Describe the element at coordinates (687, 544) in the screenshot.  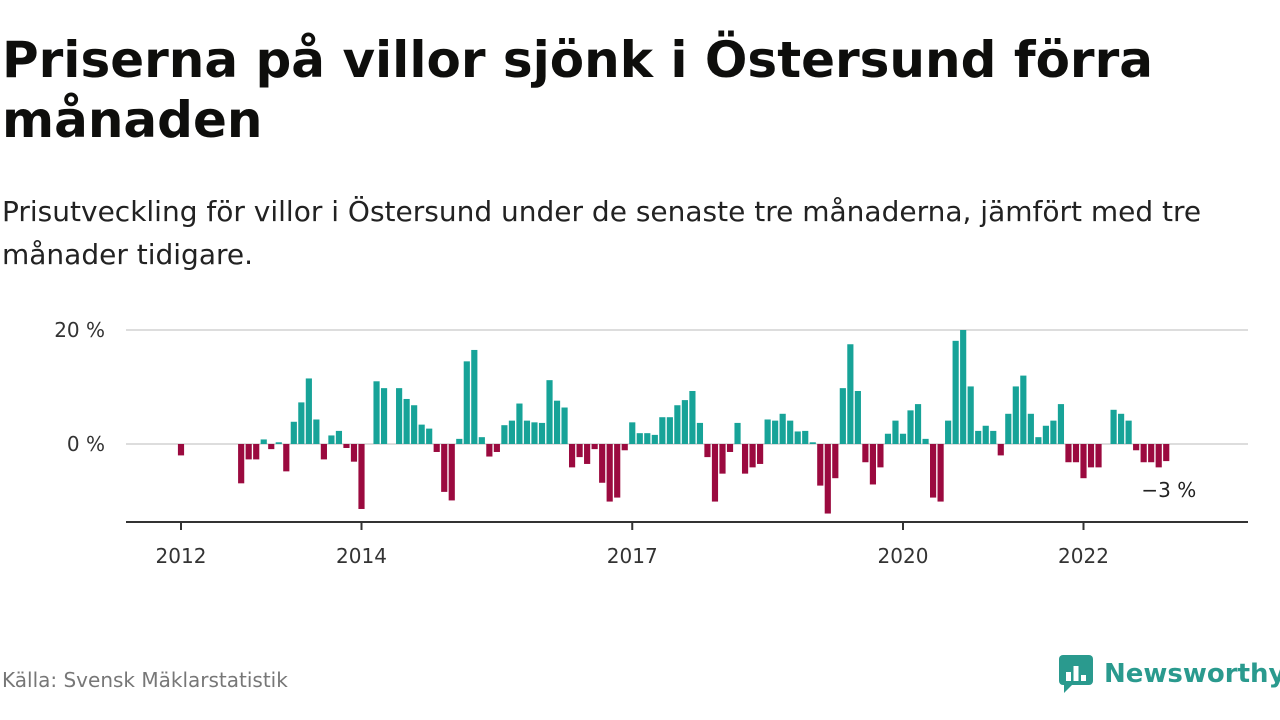
I see `axis-layer: 2012 2014 2017 2020 2022` at that location.